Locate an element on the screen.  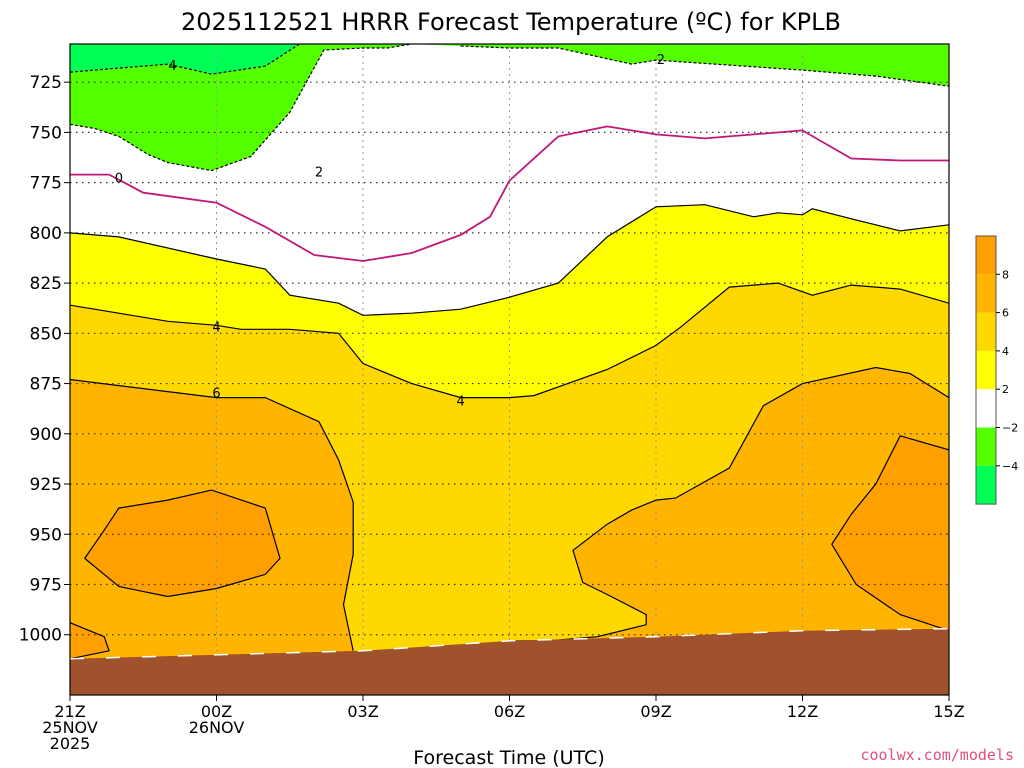
y-tick-label-950: 950 is located at coordinates (46, 535).